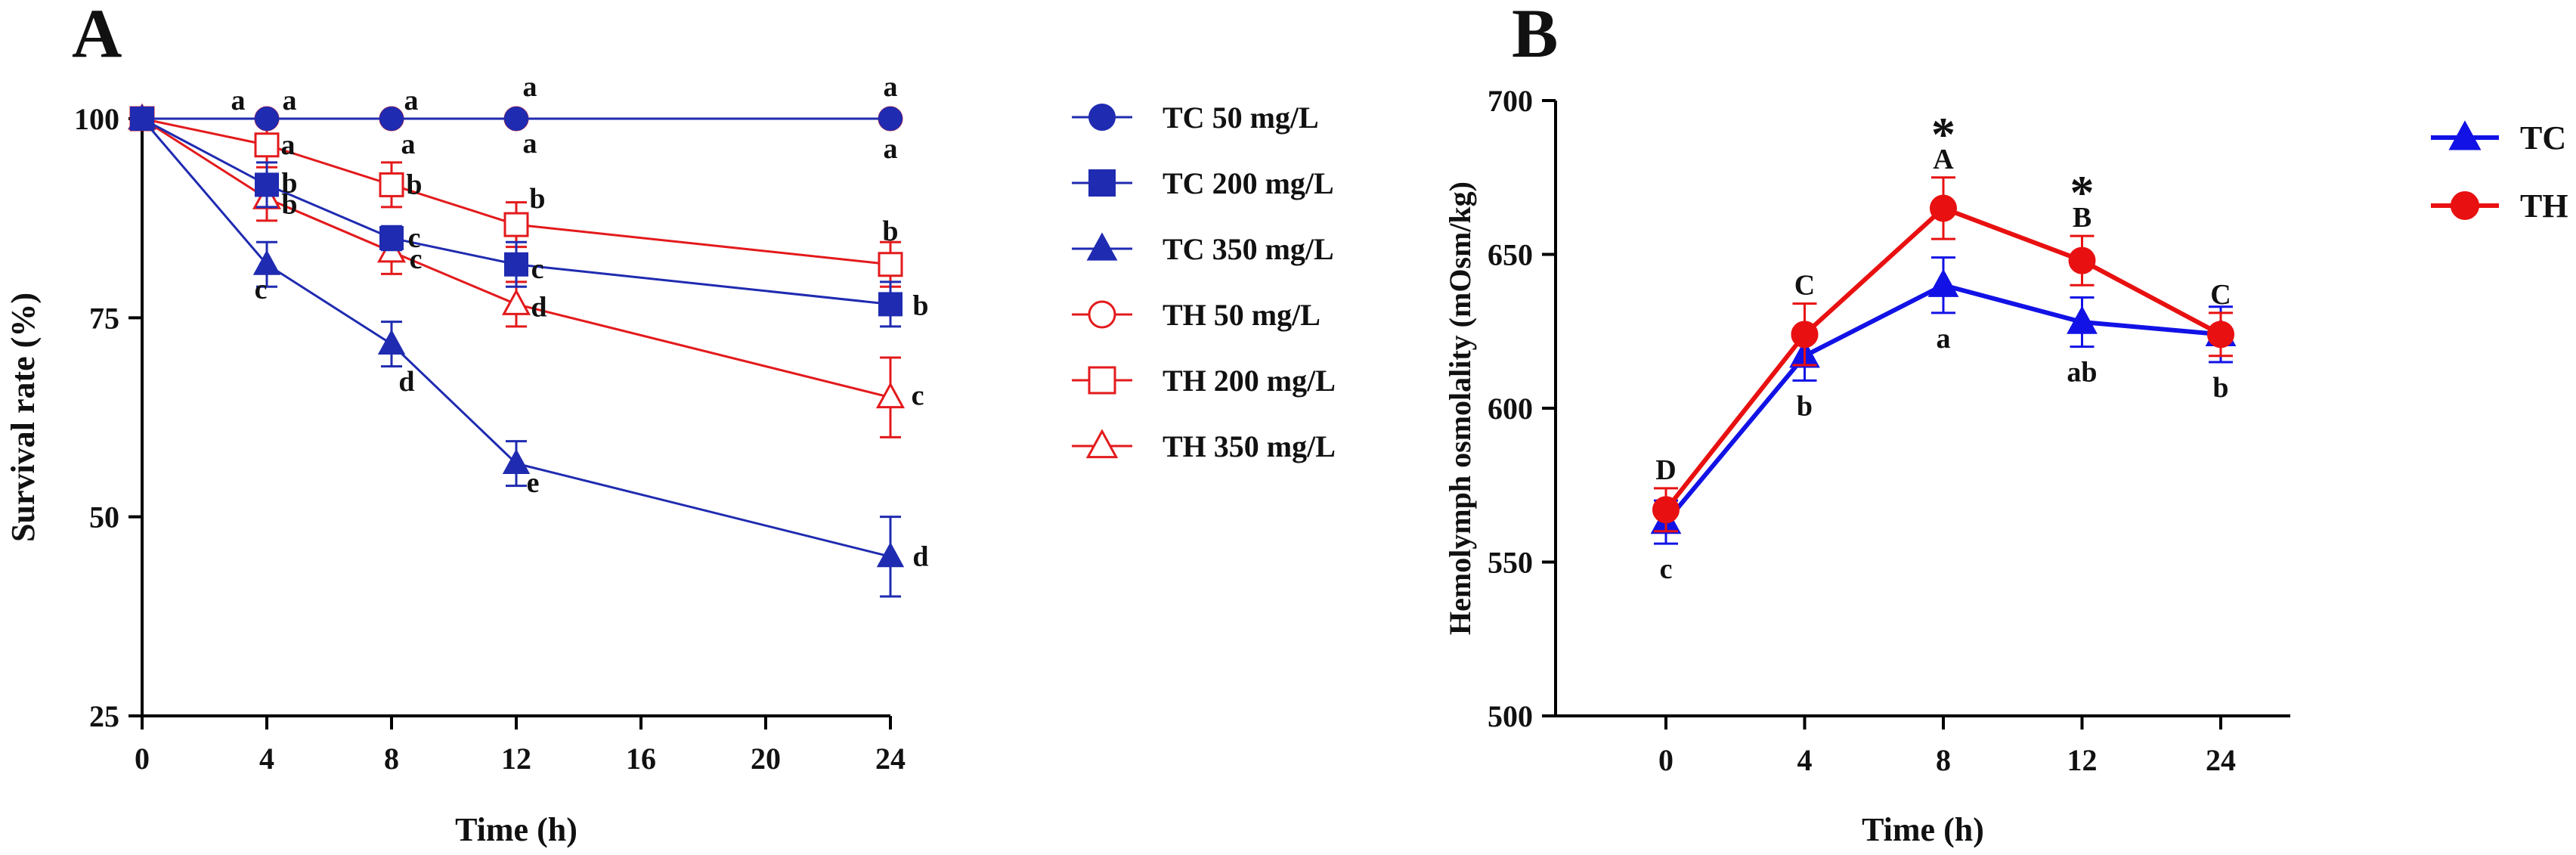 The width and height of the screenshot is (2576, 855). Describe the element at coordinates (97, 36) in the screenshot. I see `panel-a-letter: A` at that location.